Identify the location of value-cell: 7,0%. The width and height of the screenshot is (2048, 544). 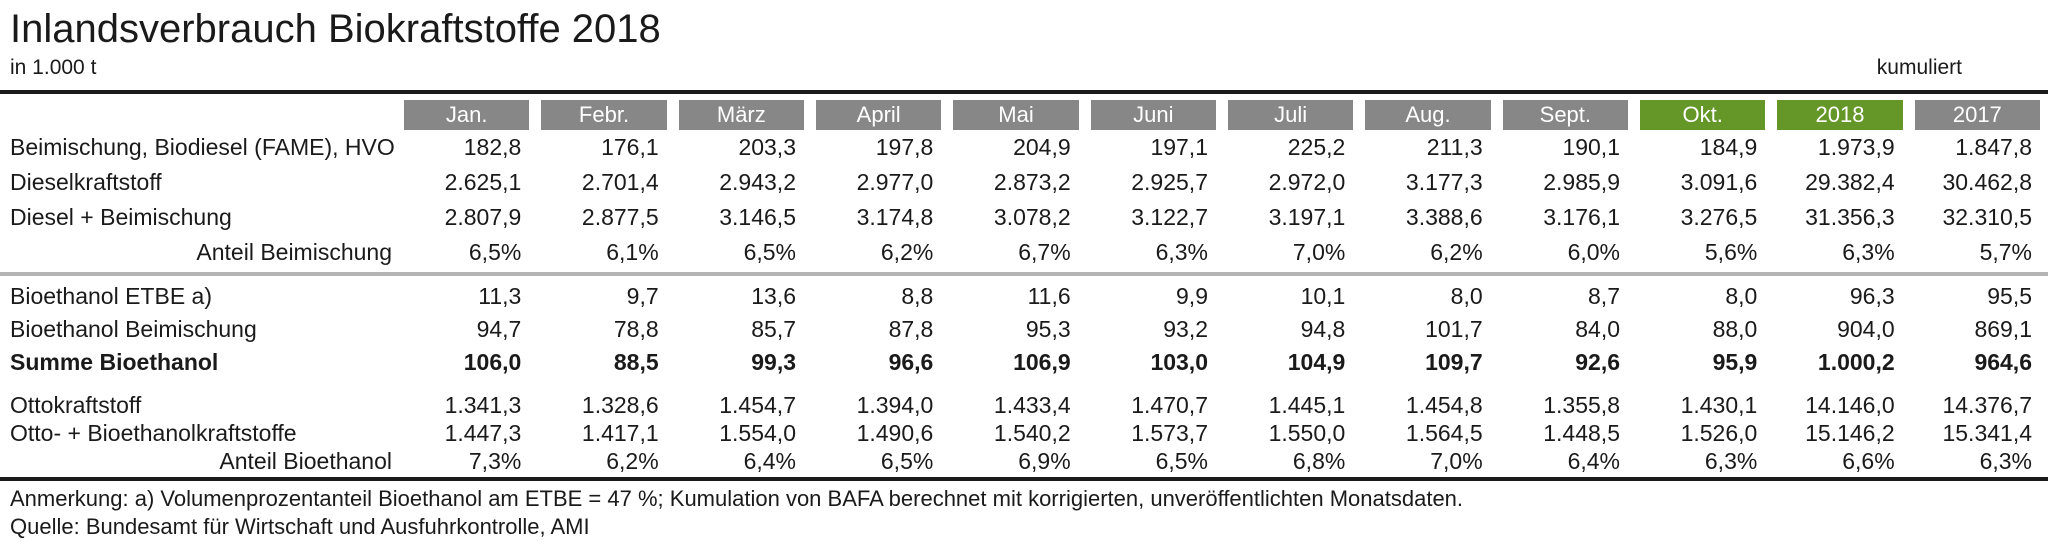
(1456, 460).